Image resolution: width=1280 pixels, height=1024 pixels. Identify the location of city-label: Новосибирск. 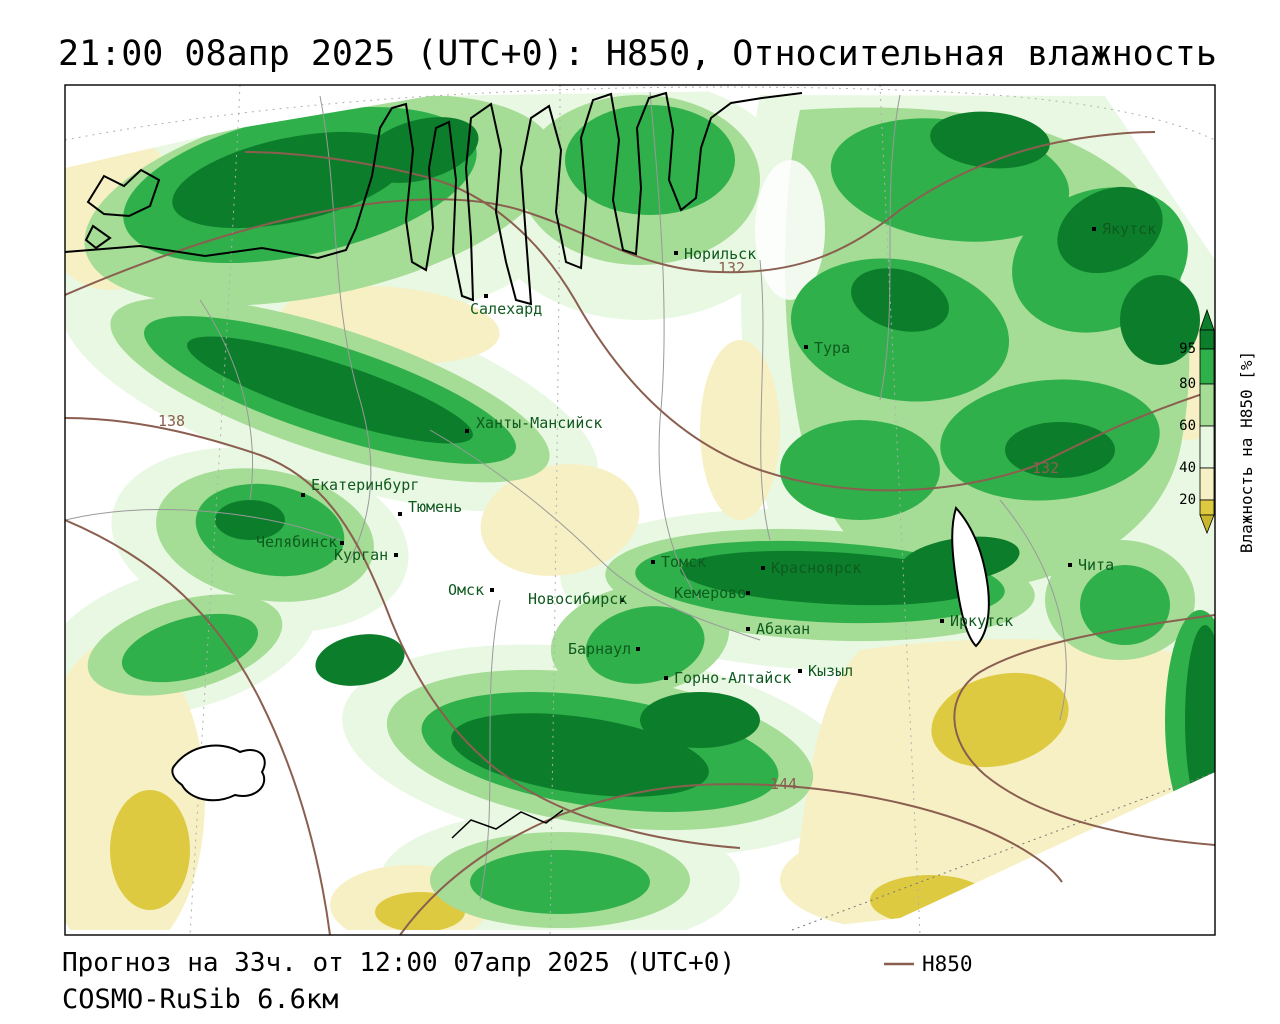
(577, 599).